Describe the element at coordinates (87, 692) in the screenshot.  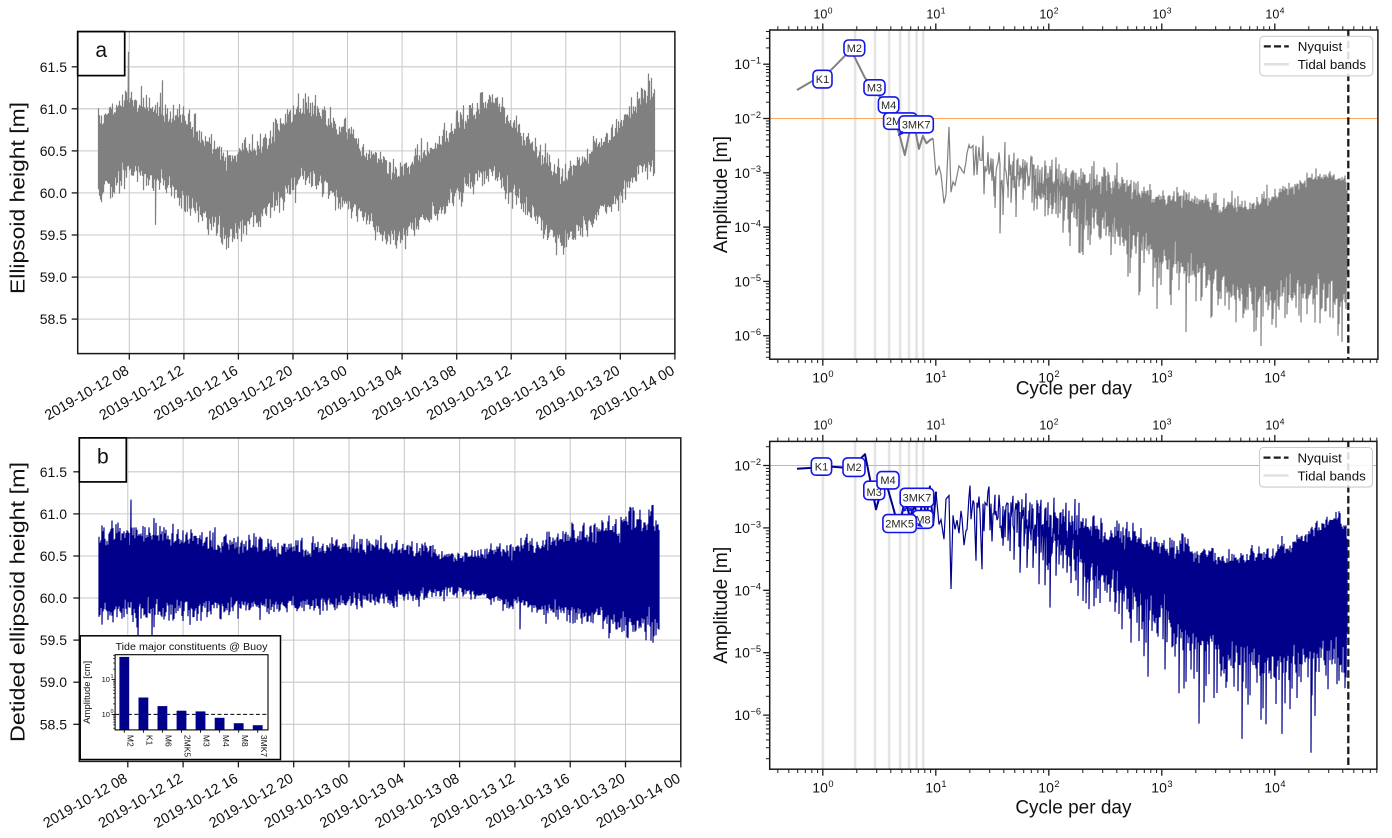
I see `svg-text: Amplitude [cm]` at that location.